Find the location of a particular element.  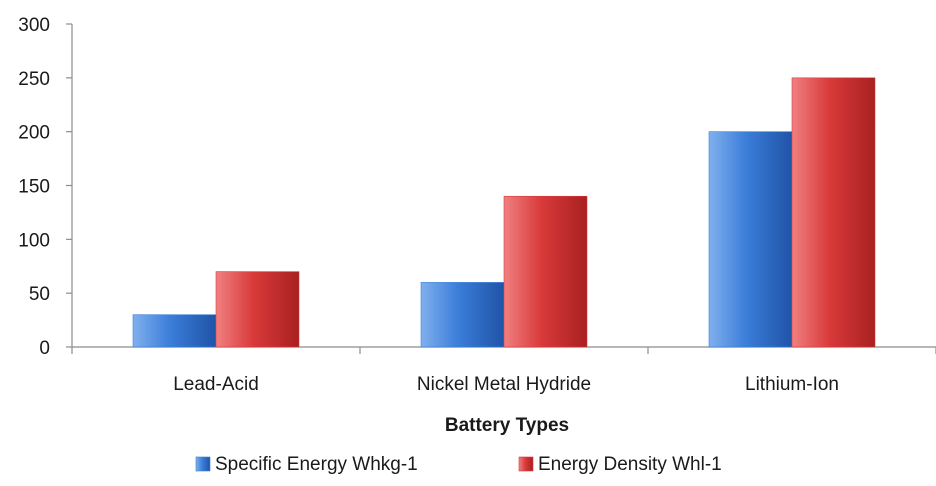

y-tick-label: 0 is located at coordinates (44, 348).